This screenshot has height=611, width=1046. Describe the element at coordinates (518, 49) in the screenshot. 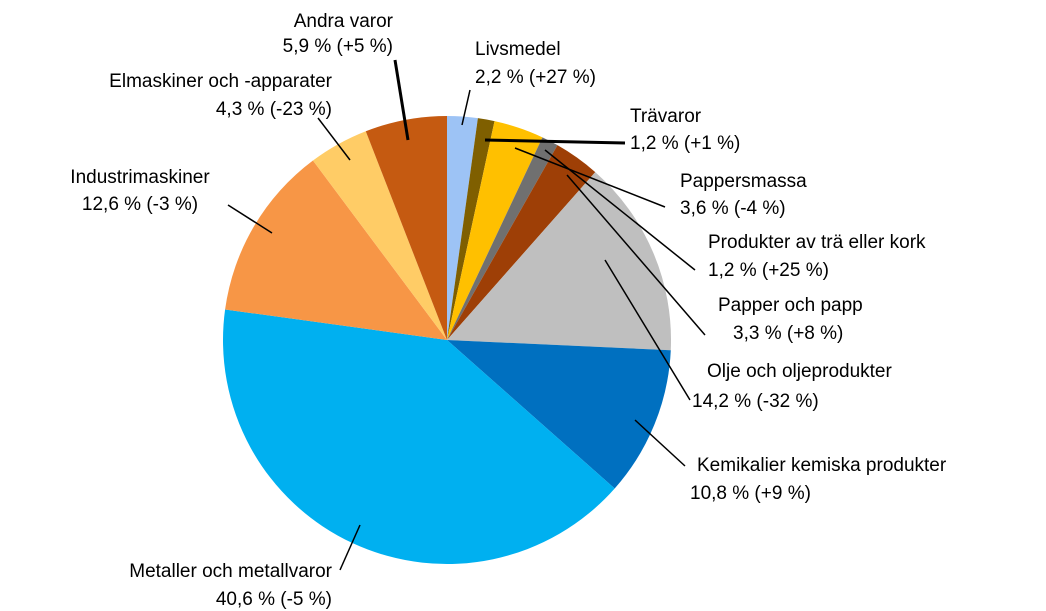

I see `category-label: Livsmedel` at that location.